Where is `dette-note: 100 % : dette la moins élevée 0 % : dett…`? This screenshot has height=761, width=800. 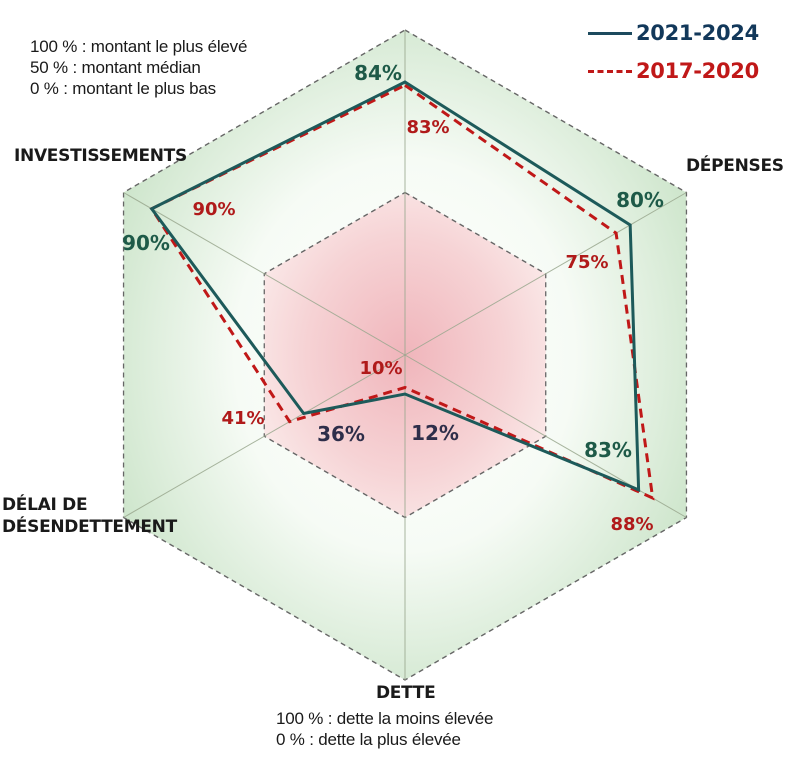 dette-note: 100 % : dette la moins élevée 0 % : dett… is located at coordinates (384, 729).